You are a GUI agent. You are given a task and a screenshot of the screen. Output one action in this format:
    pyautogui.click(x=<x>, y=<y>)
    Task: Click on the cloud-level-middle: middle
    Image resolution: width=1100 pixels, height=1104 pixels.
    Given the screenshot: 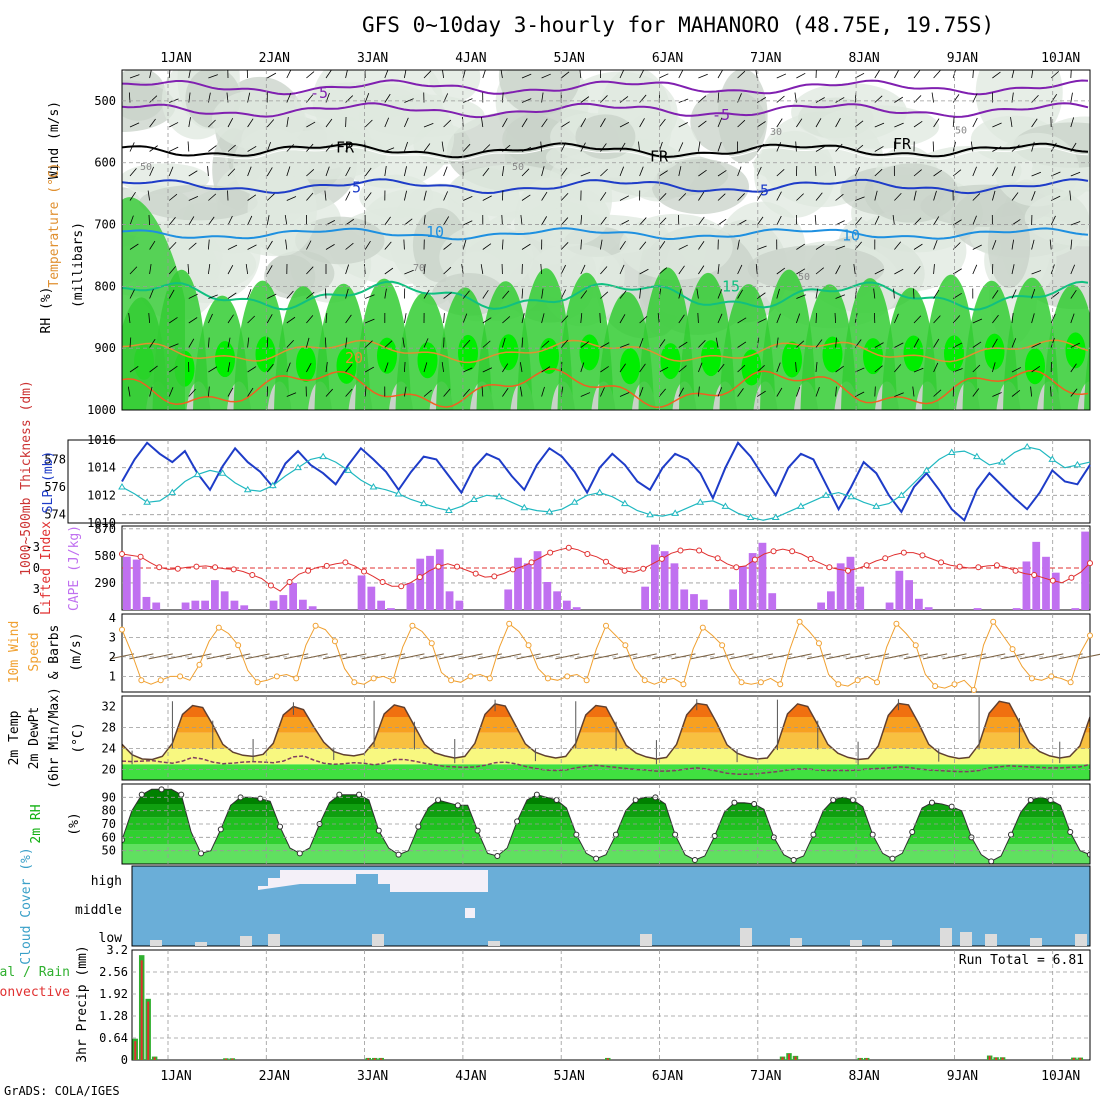 What is the action you would take?
    pyautogui.click(x=98, y=910)
    